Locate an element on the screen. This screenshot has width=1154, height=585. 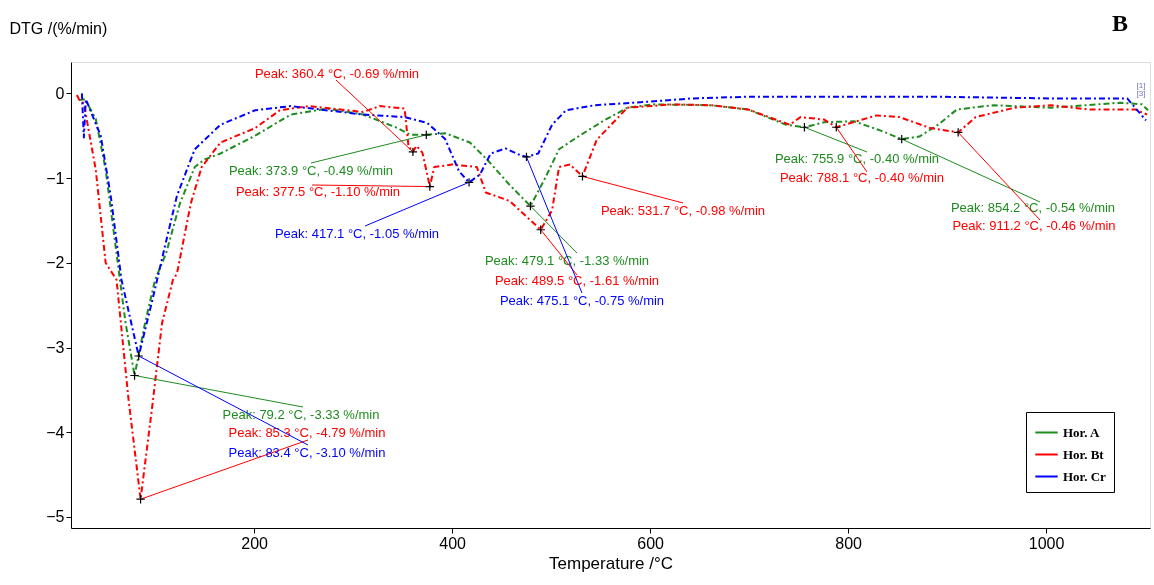
x-tick-label: 200 is located at coordinates (255, 543).